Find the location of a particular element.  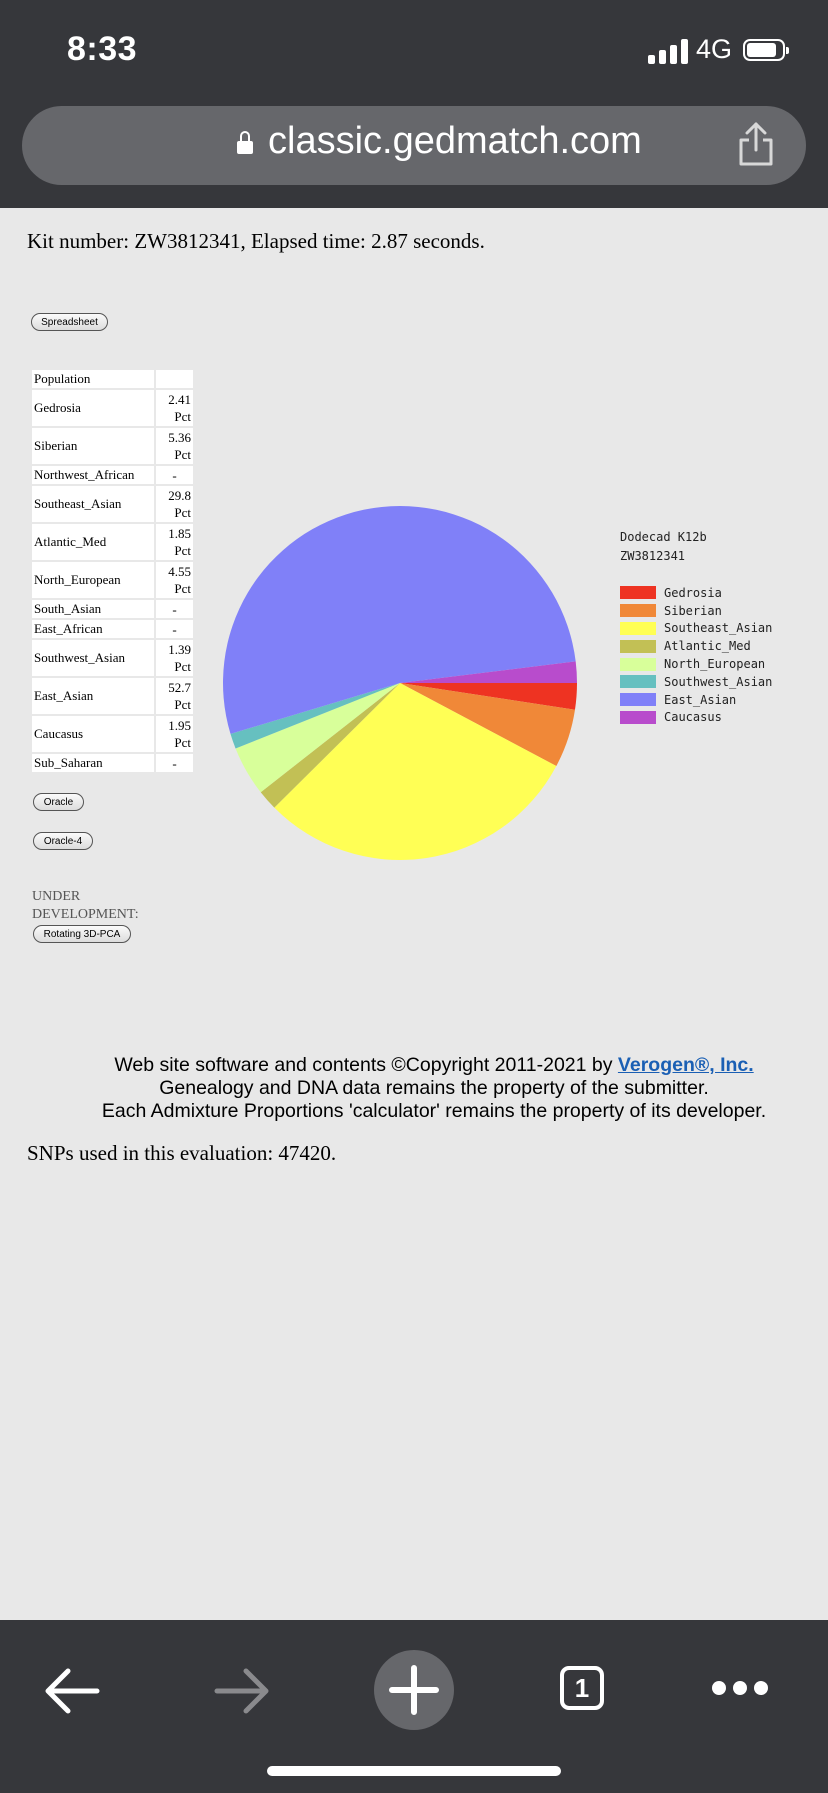

legend-label: Caucasus is located at coordinates (693, 717).